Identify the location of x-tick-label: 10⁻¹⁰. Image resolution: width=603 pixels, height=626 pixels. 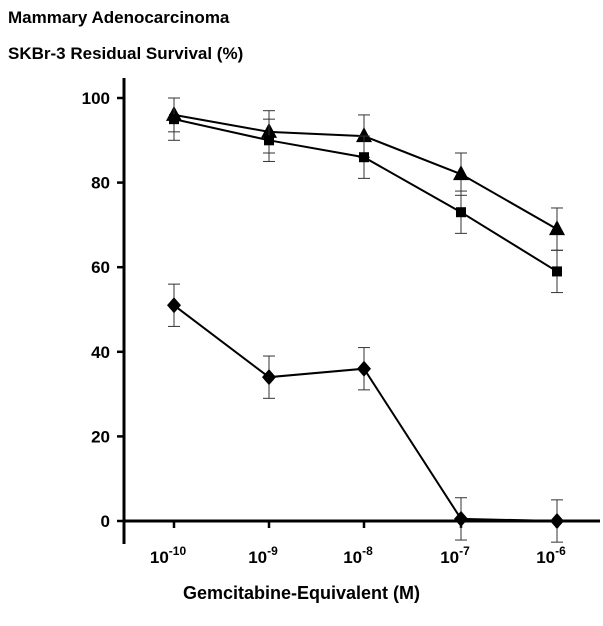
(168, 555).